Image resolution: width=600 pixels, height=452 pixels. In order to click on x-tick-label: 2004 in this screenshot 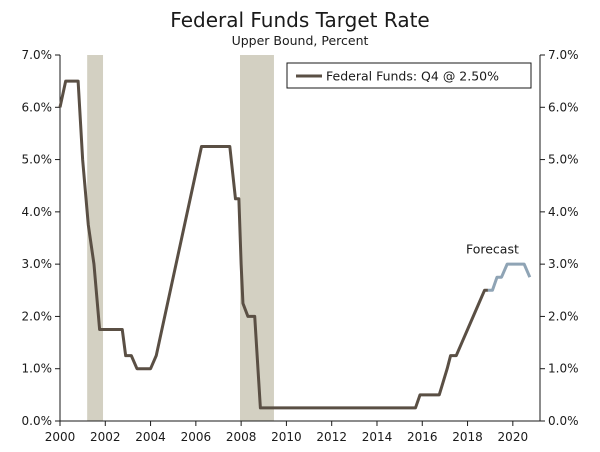, I will do `click(150, 437)`.